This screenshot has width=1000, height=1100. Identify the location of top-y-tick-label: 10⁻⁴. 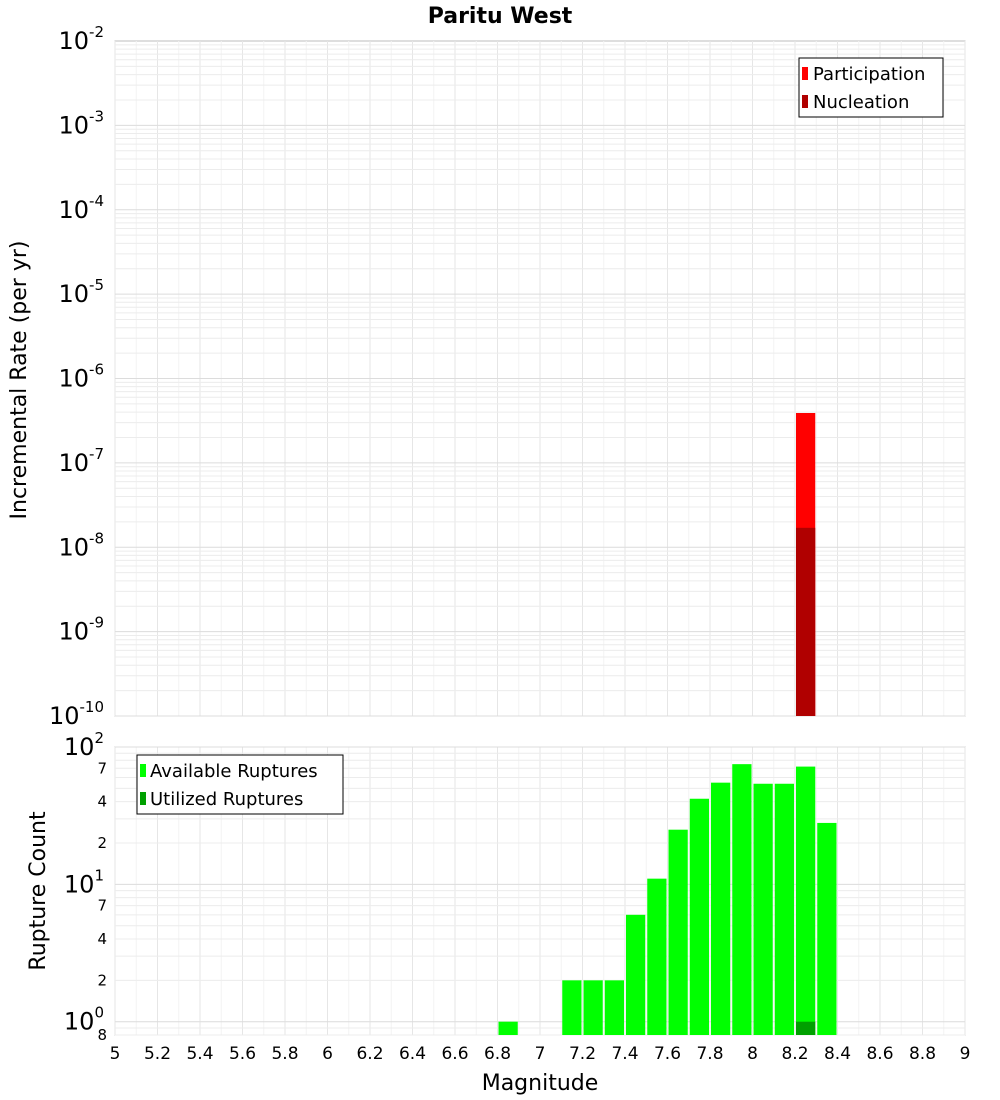
(81, 208).